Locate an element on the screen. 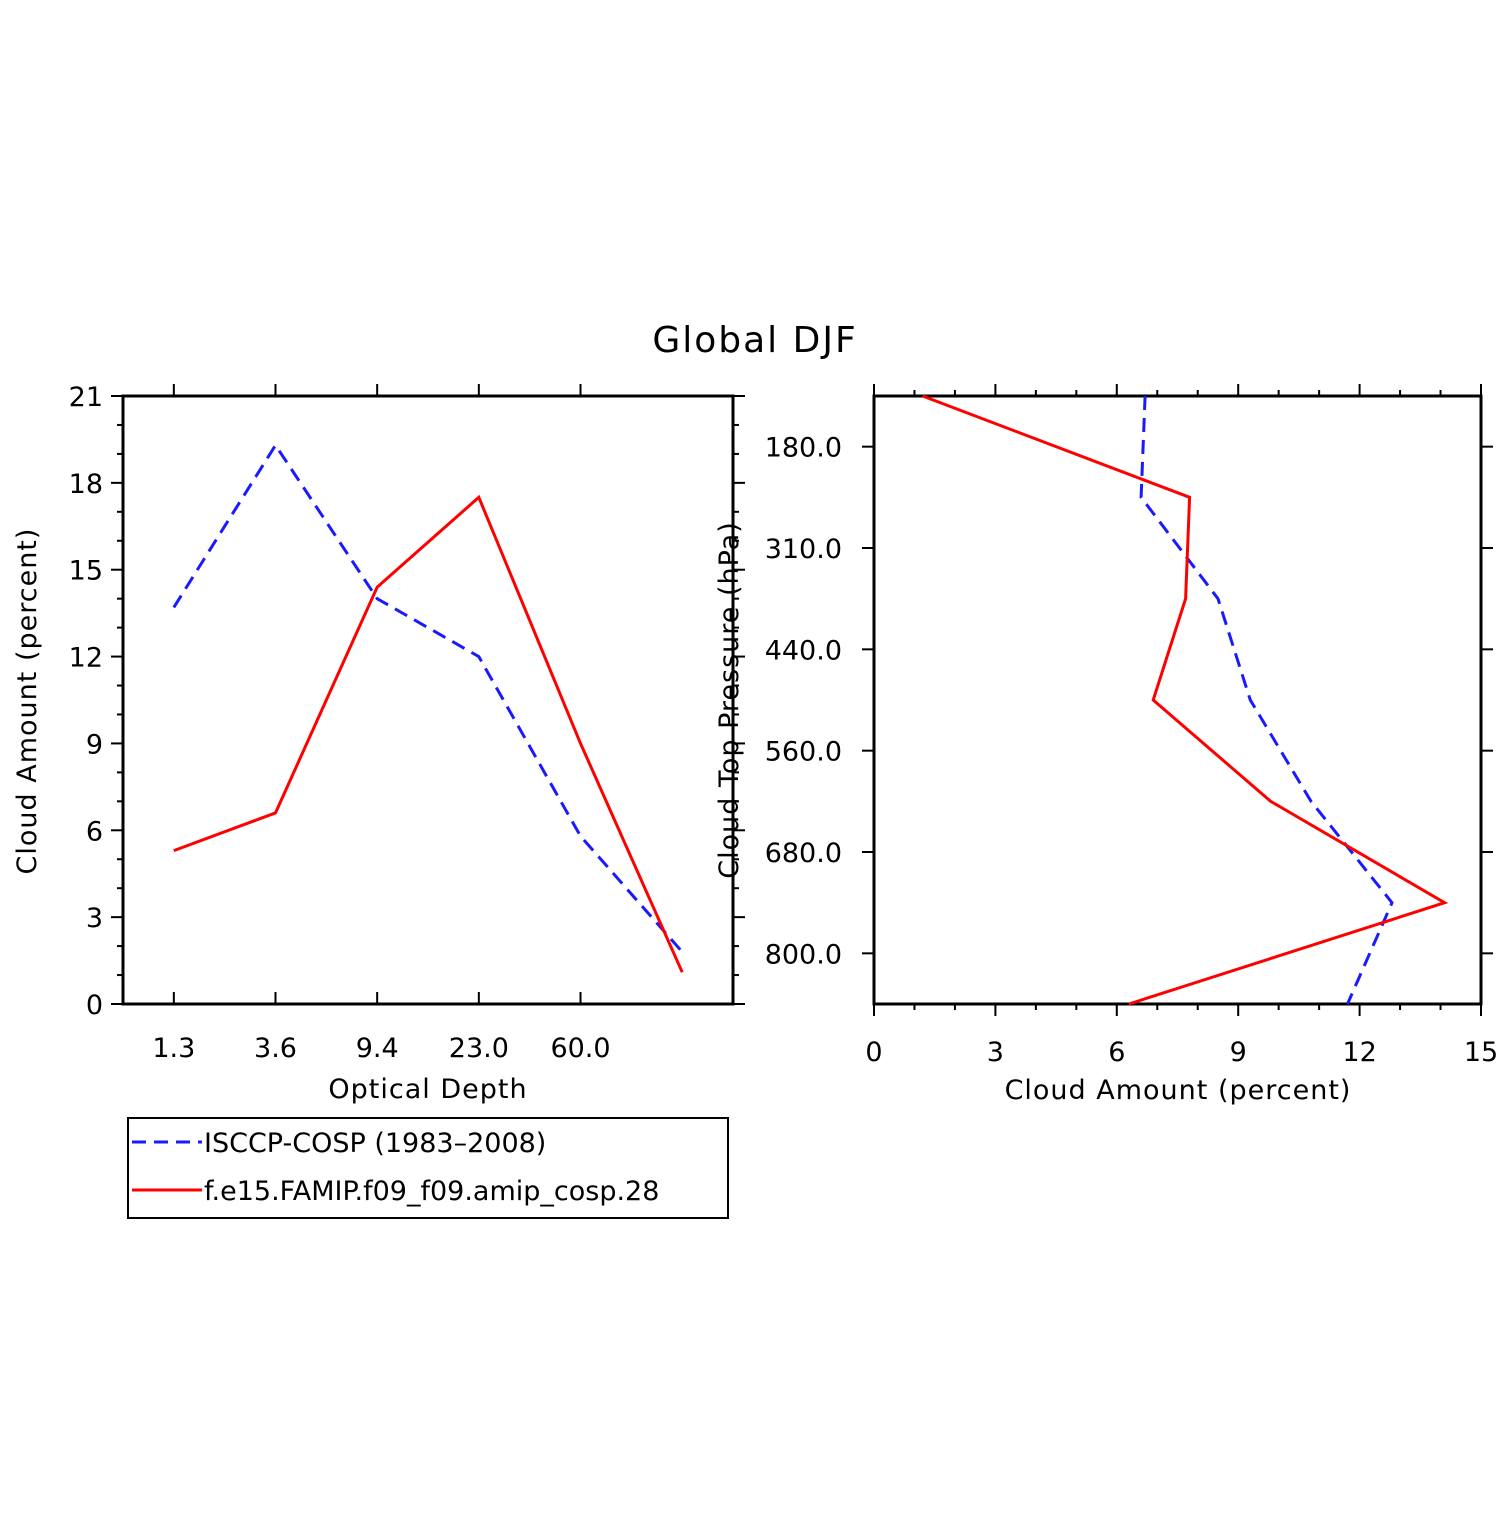 This screenshot has width=1510, height=1515. left-x-axis-label: Optical Depth is located at coordinates (427, 1089).